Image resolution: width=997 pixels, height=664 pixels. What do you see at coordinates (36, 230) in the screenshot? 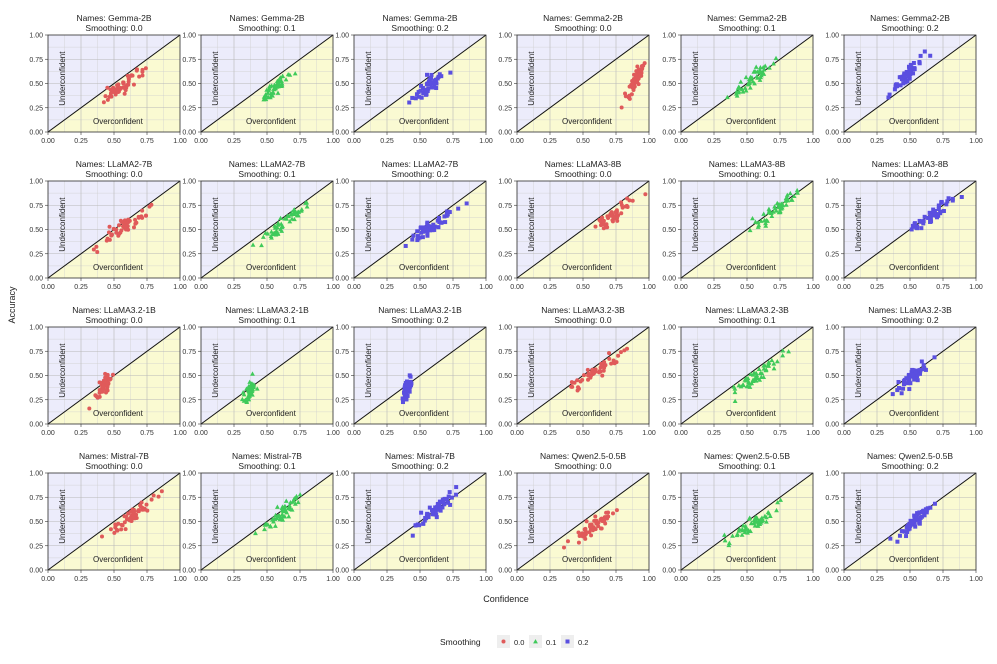
I see `y-tick-label: 0.50` at bounding box center [36, 230].